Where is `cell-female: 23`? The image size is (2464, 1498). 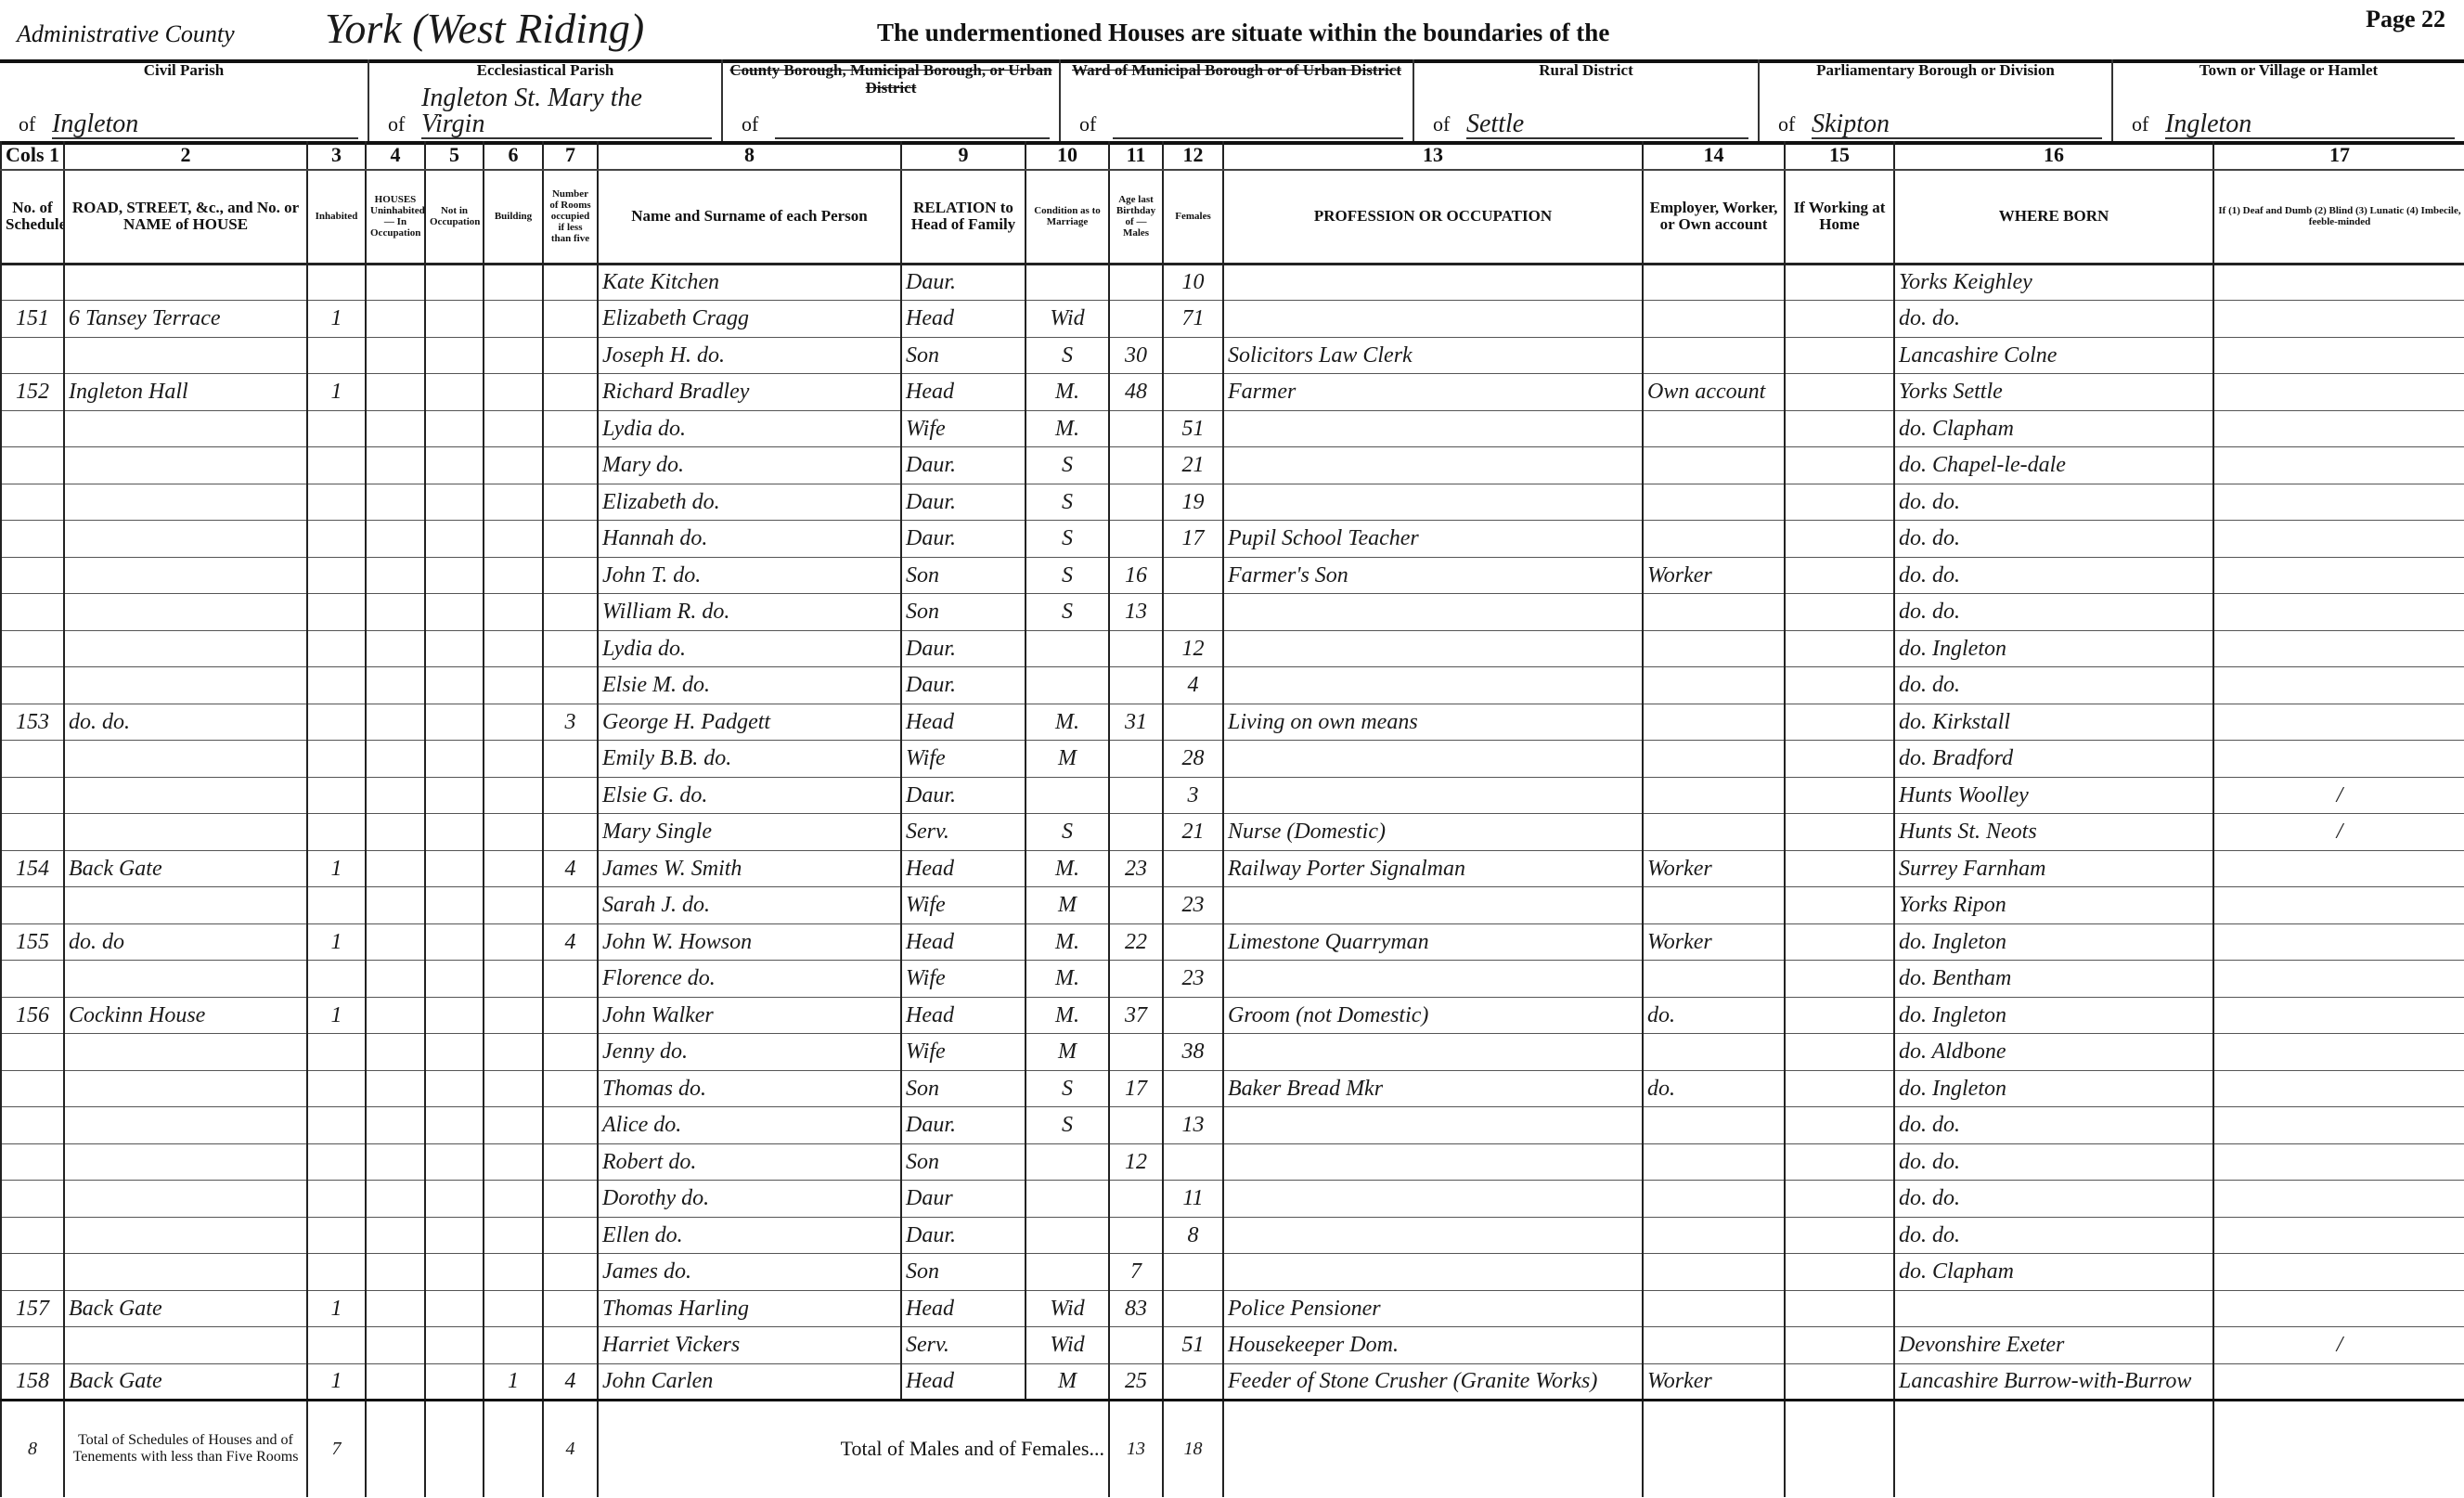
cell-female: 23 is located at coordinates (1193, 905).